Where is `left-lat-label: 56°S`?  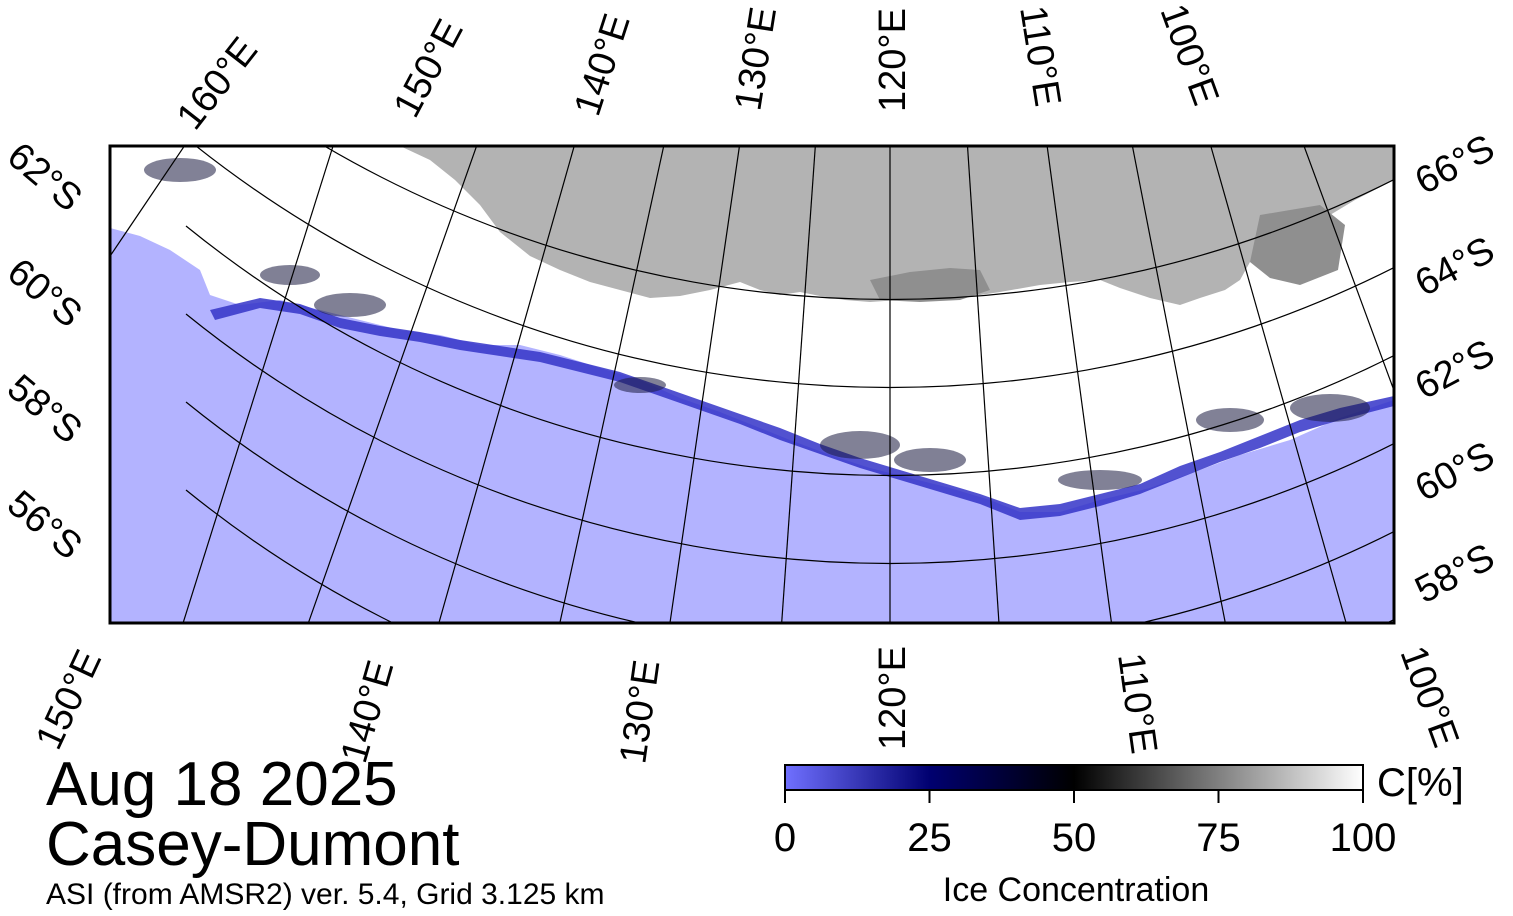 left-lat-label: 56°S is located at coordinates (45, 525).